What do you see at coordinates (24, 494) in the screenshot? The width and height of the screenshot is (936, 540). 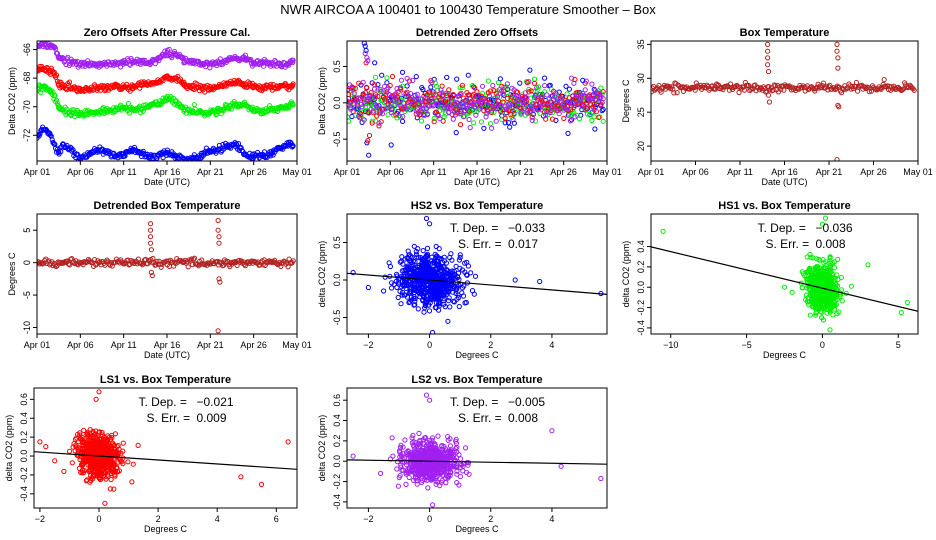 I see `y-tick-label: -0.4` at bounding box center [24, 494].